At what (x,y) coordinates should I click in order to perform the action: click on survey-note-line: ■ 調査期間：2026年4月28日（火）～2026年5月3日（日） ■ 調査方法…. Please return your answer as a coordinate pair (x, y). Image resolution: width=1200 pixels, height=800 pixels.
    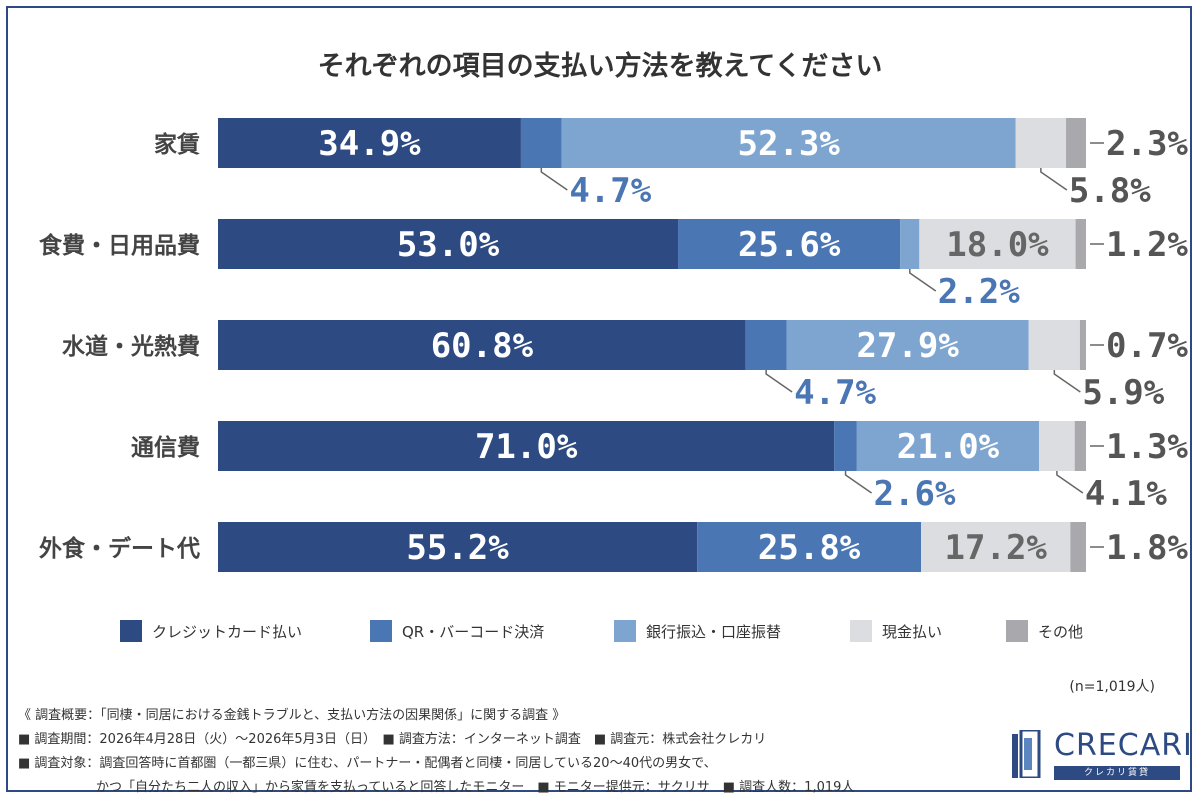
    Looking at the image, I should click on (392, 739).